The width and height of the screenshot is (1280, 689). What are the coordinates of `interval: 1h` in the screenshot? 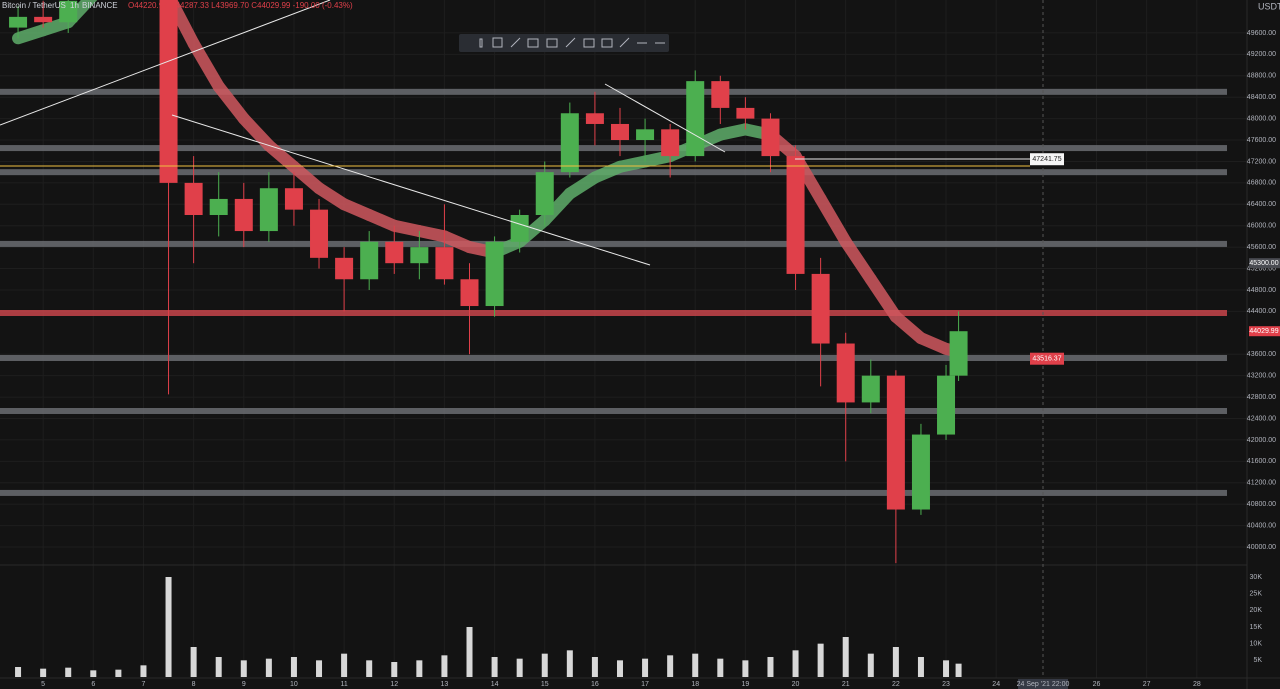 It's located at (74, 5).